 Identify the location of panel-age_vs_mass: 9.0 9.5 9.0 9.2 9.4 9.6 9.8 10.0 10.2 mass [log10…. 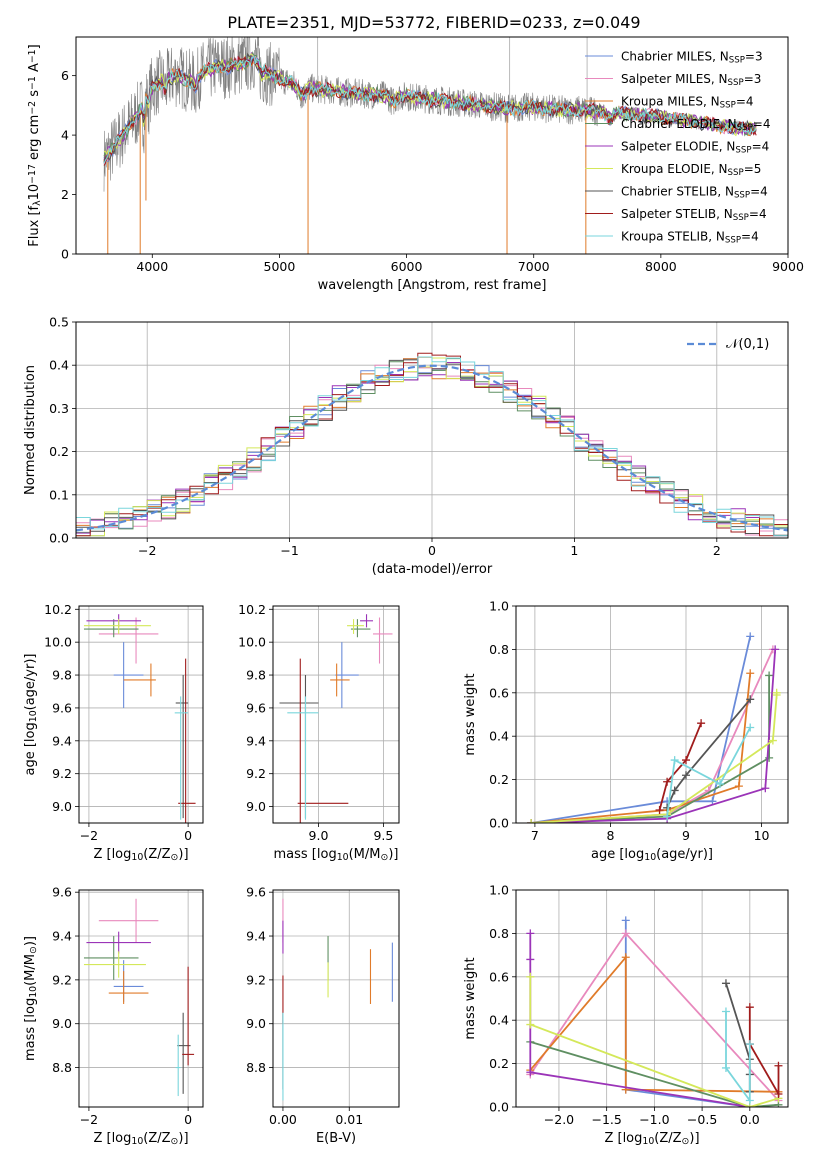
(319, 732).